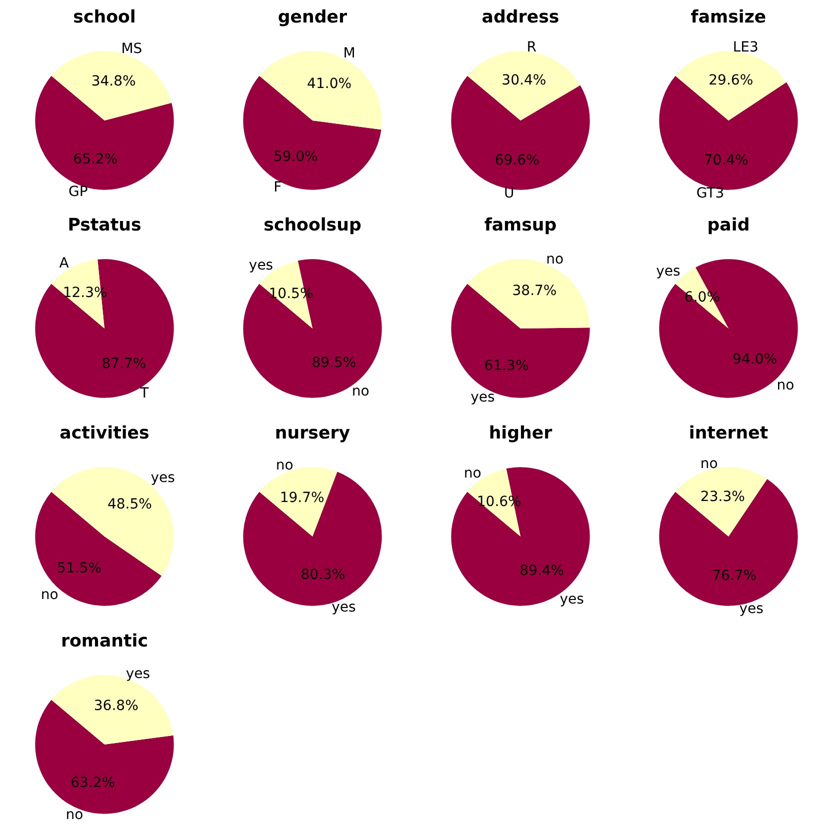 This screenshot has width=834, height=832. I want to click on chart-title: address, so click(521, 18).